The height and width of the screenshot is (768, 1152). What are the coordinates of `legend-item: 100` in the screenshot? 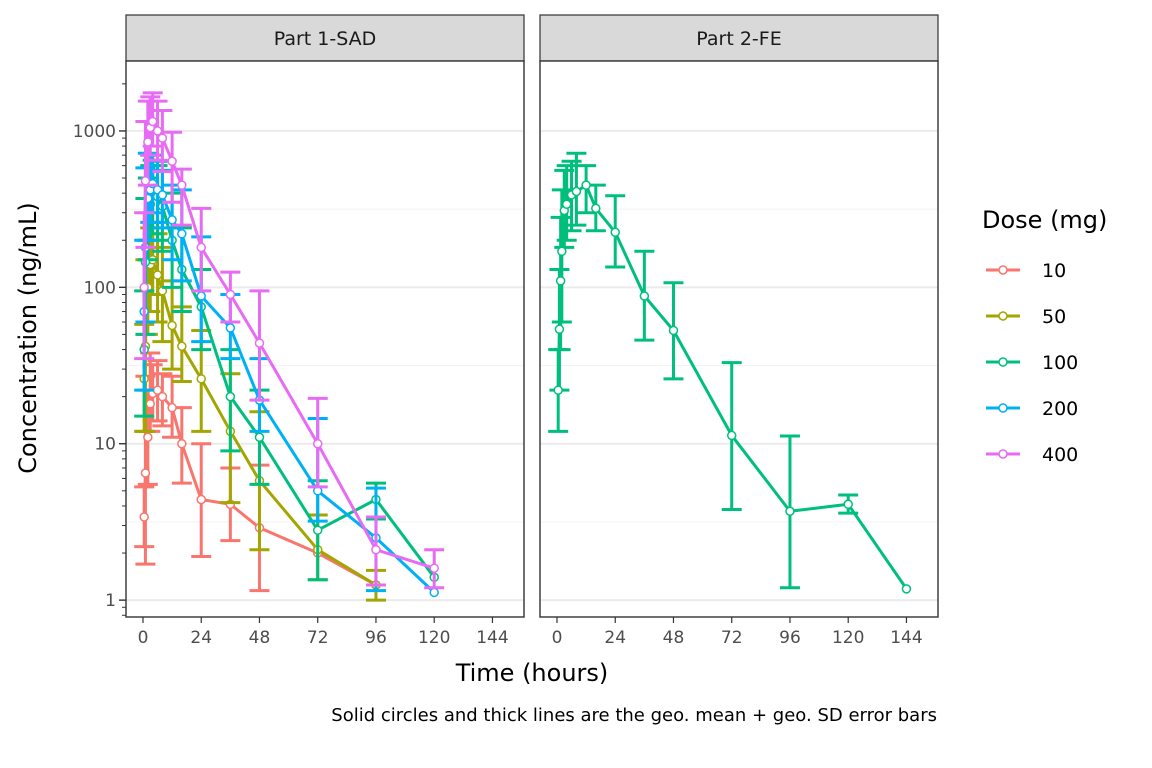 It's located at (1032, 363).